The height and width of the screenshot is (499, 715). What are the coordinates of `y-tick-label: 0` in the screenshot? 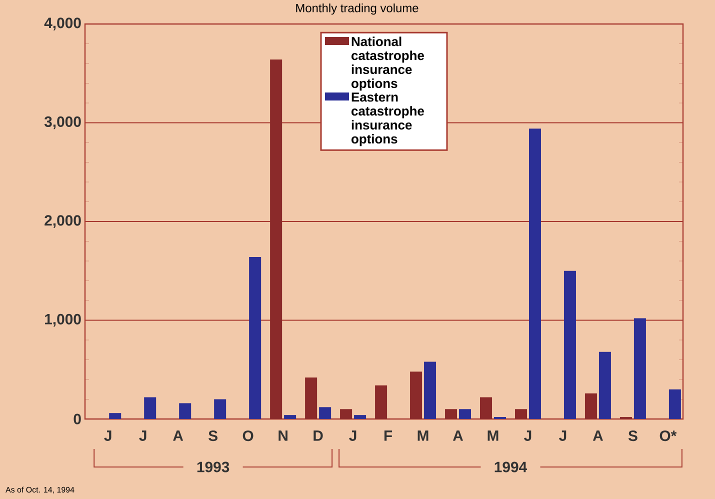 It's located at (77, 419).